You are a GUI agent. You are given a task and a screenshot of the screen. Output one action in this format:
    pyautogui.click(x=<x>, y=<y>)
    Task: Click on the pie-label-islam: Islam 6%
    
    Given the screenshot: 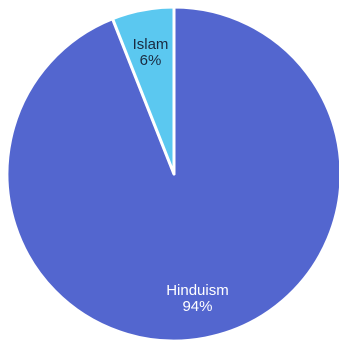 What is the action you would take?
    pyautogui.click(x=151, y=52)
    